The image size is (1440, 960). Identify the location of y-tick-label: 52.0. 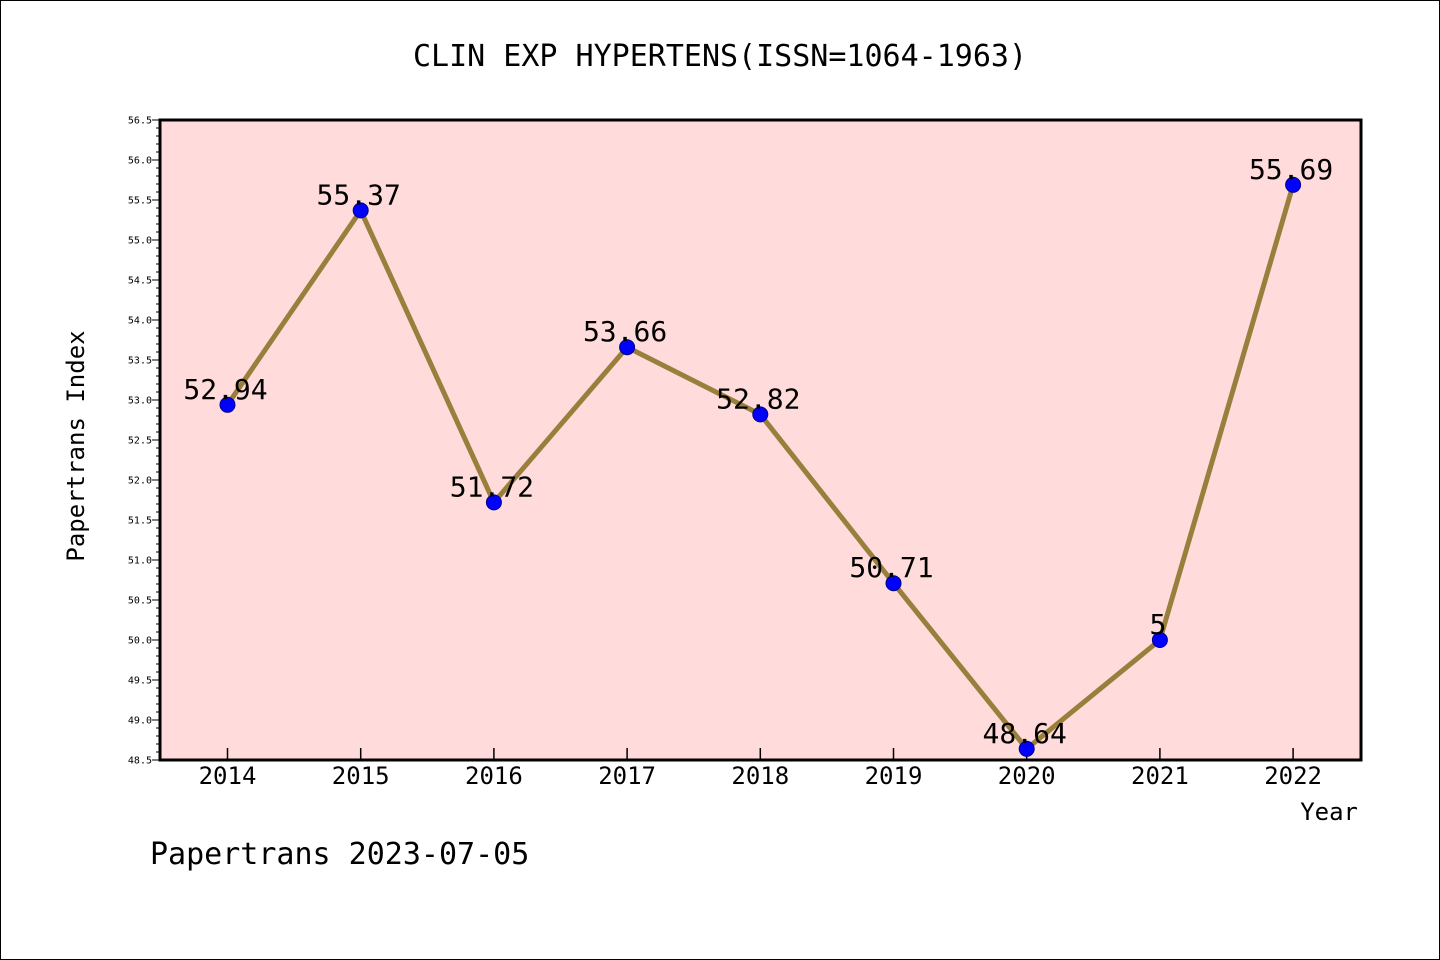
(140, 481).